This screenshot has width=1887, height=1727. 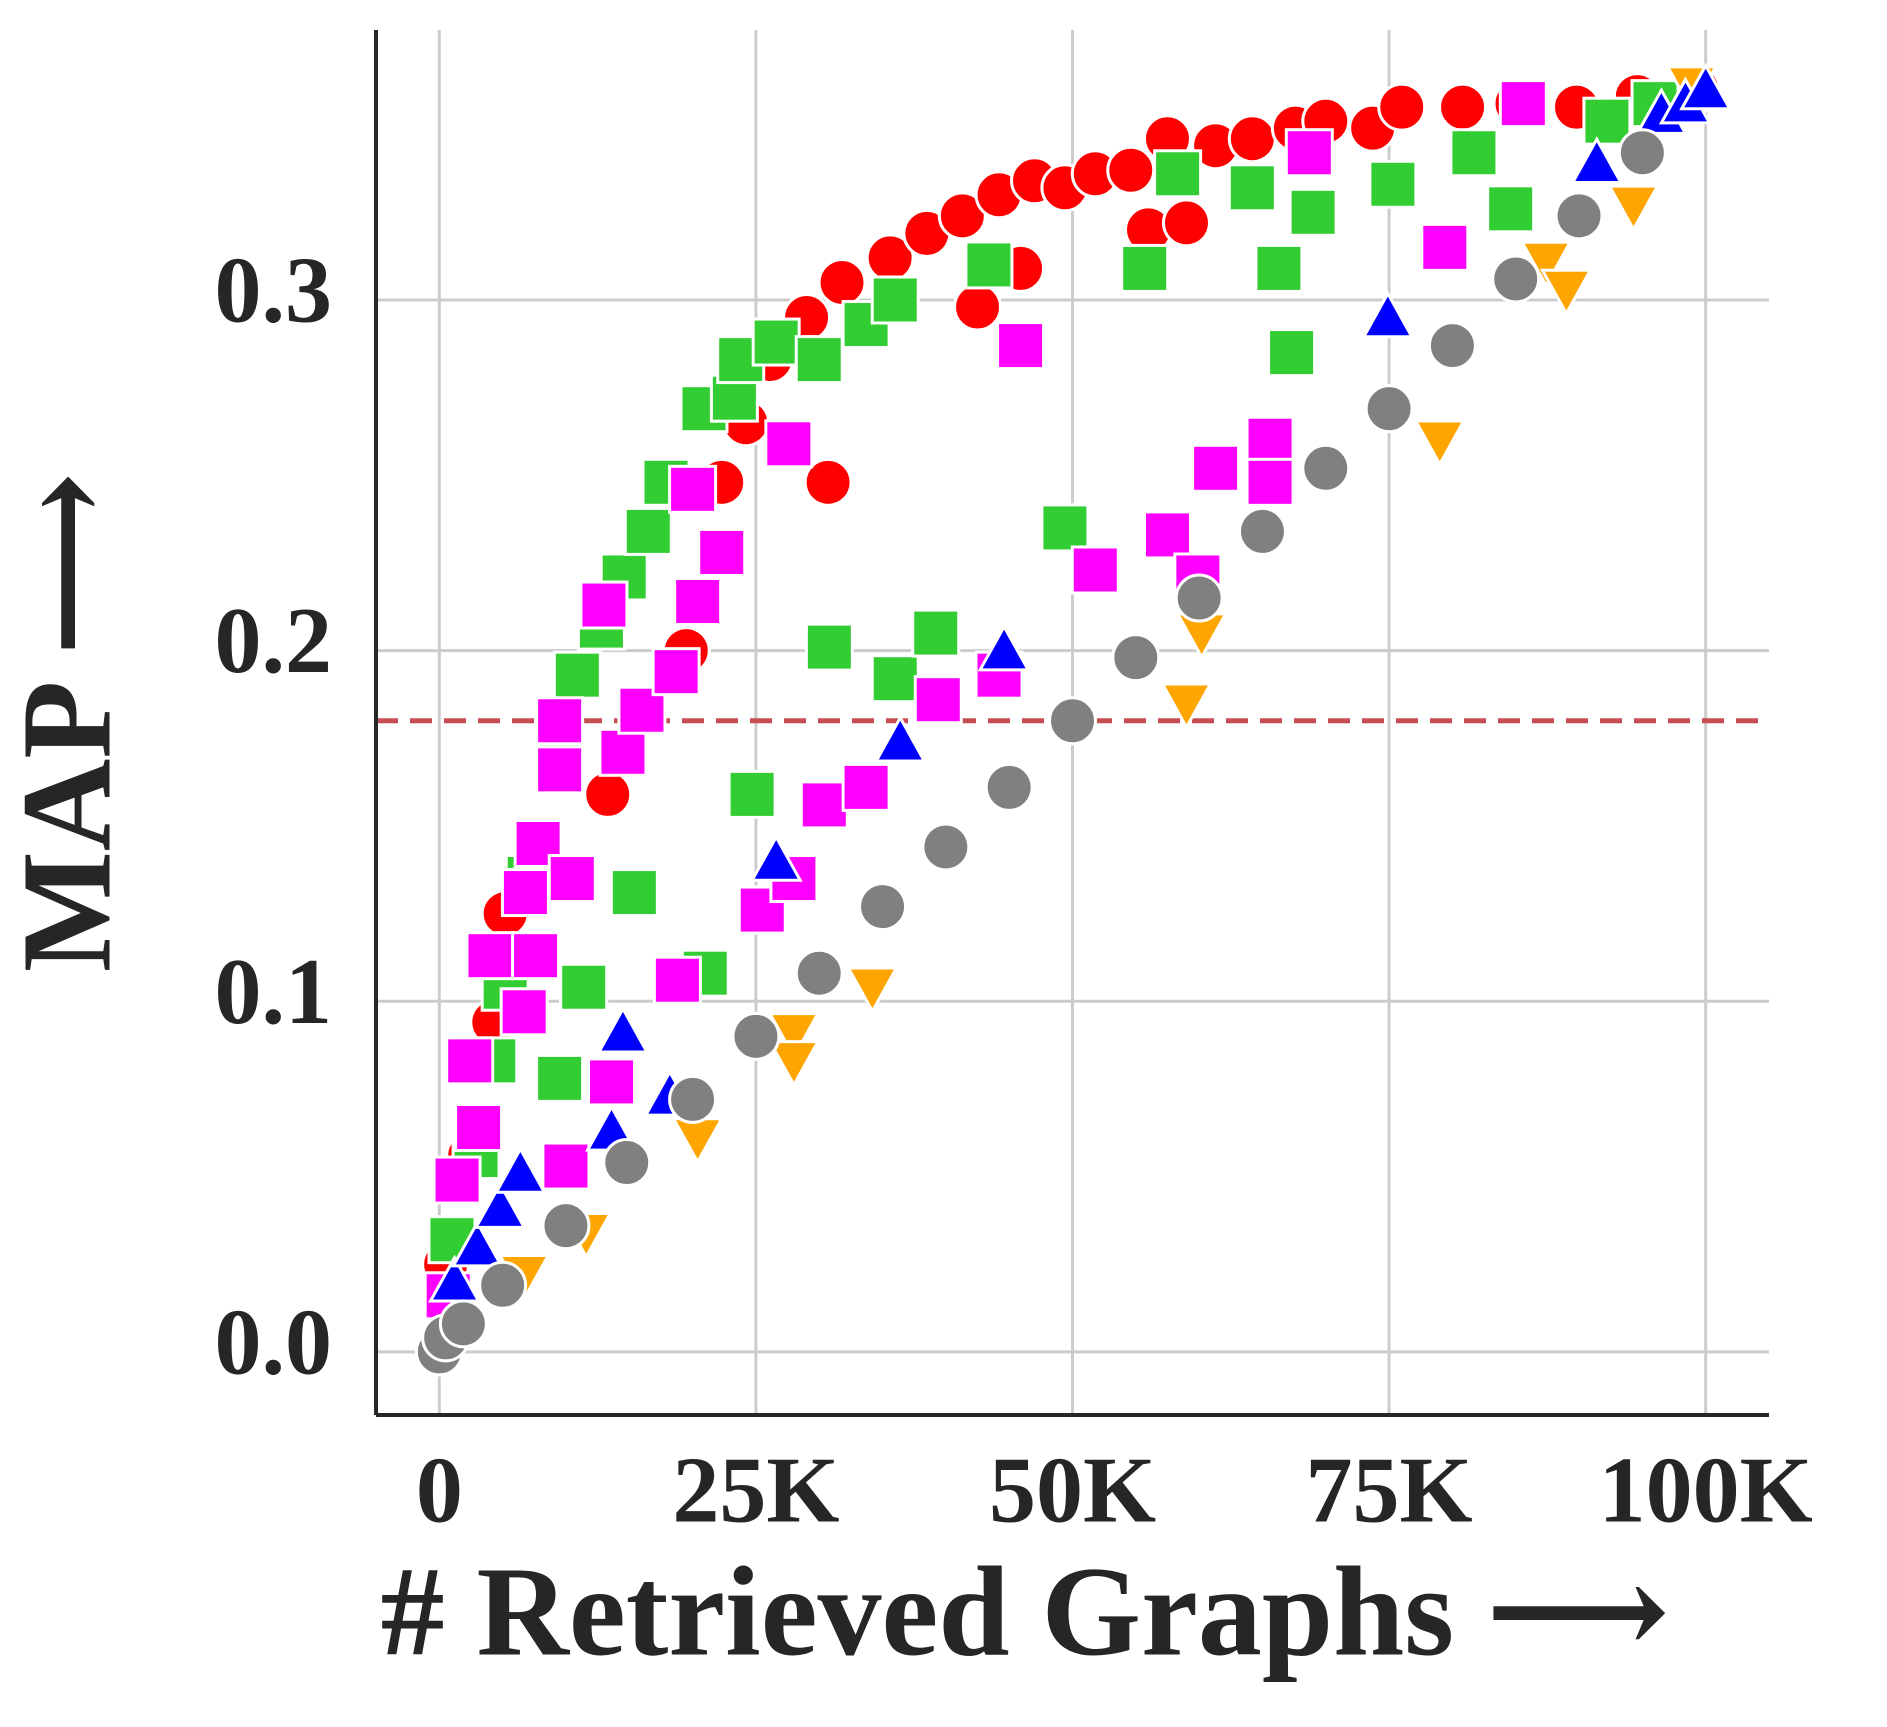 What do you see at coordinates (755, 1491) in the screenshot?
I see `x-tick-label: 25K` at bounding box center [755, 1491].